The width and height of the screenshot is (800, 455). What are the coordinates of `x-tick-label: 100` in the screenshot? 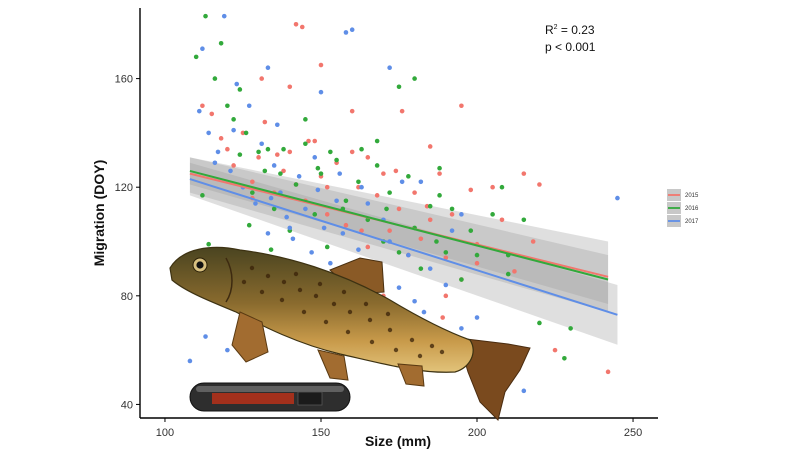 It's located at (165, 433).